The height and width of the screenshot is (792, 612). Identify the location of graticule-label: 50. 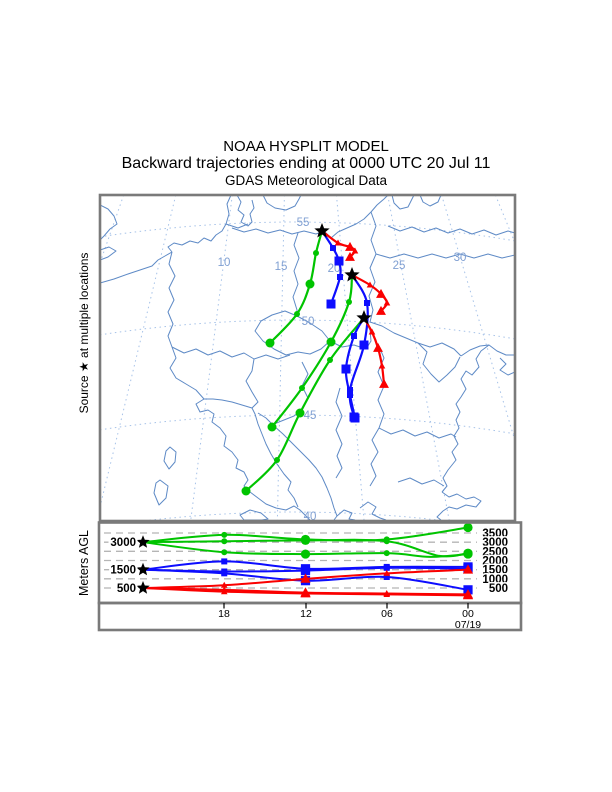
(308, 322).